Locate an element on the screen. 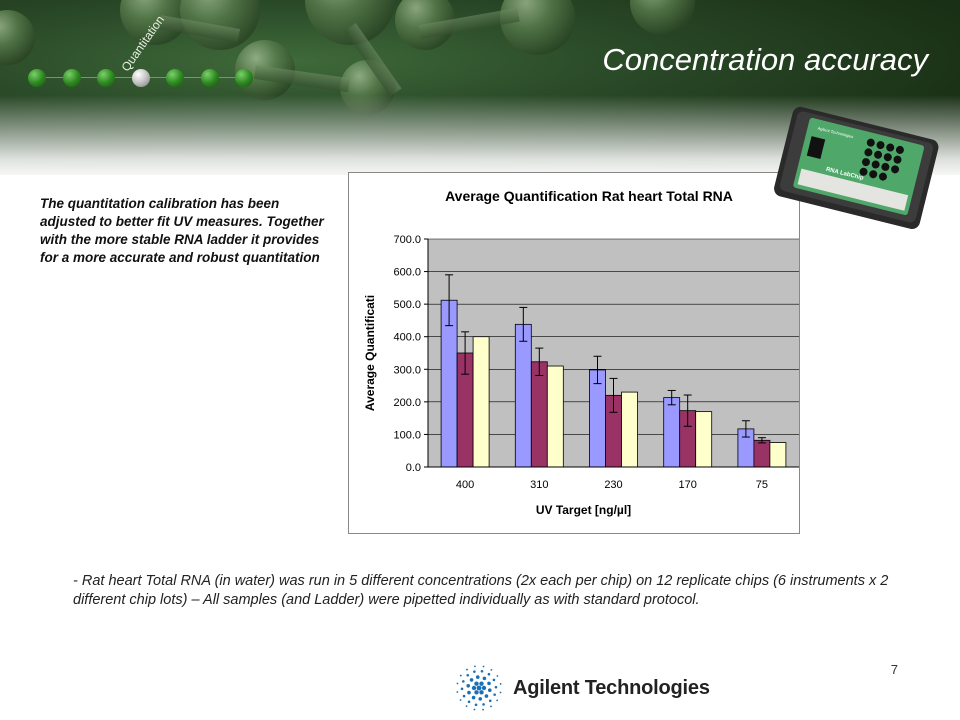 The image size is (960, 720). y-tick-label: 0.0 is located at coordinates (413, 468).